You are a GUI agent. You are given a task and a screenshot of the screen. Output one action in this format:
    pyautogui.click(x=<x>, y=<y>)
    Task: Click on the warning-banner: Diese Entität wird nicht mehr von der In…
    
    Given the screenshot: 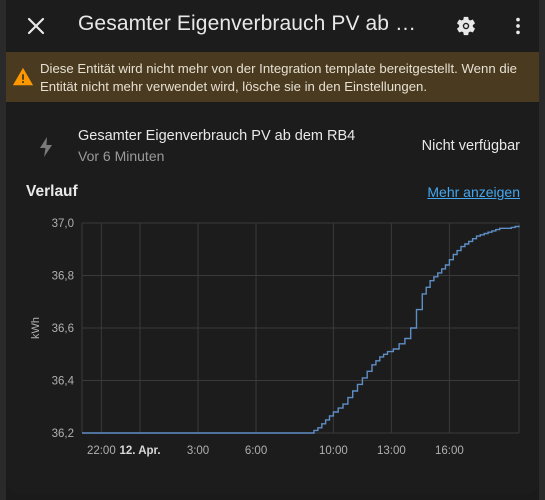 What is the action you would take?
    pyautogui.click(x=272, y=77)
    